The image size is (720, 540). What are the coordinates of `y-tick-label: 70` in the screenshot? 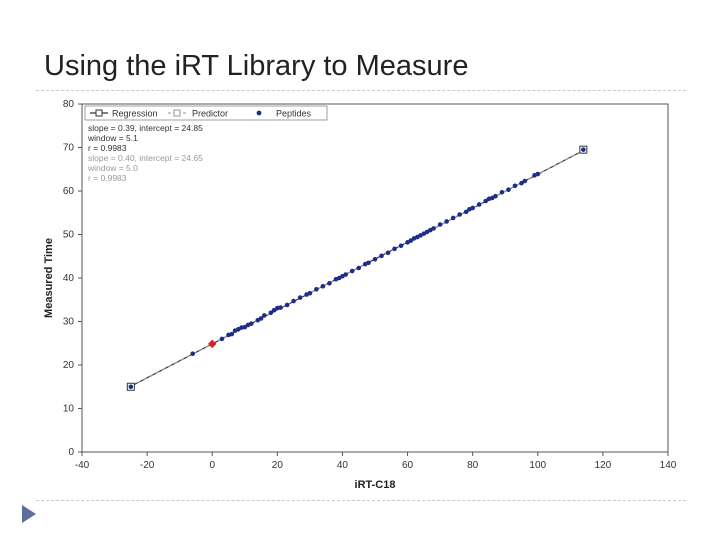 It's located at (69, 148).